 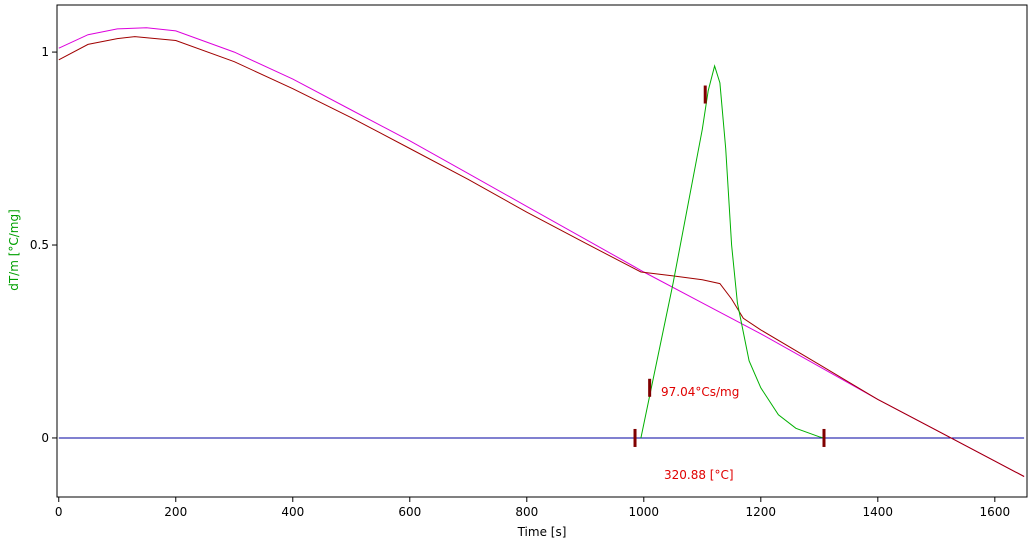 What do you see at coordinates (409, 512) in the screenshot?
I see `x-tick-label: 600` at bounding box center [409, 512].